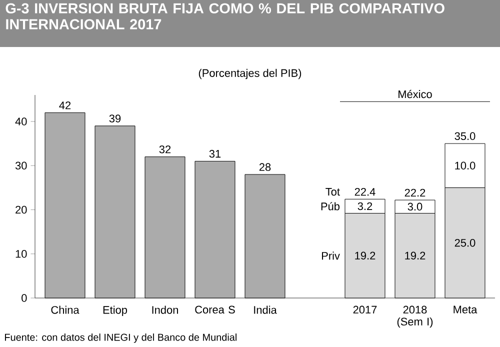 This screenshot has height=347, width=500. What do you see at coordinates (65, 310) in the screenshot?
I see `x-tick-label: China` at bounding box center [65, 310].